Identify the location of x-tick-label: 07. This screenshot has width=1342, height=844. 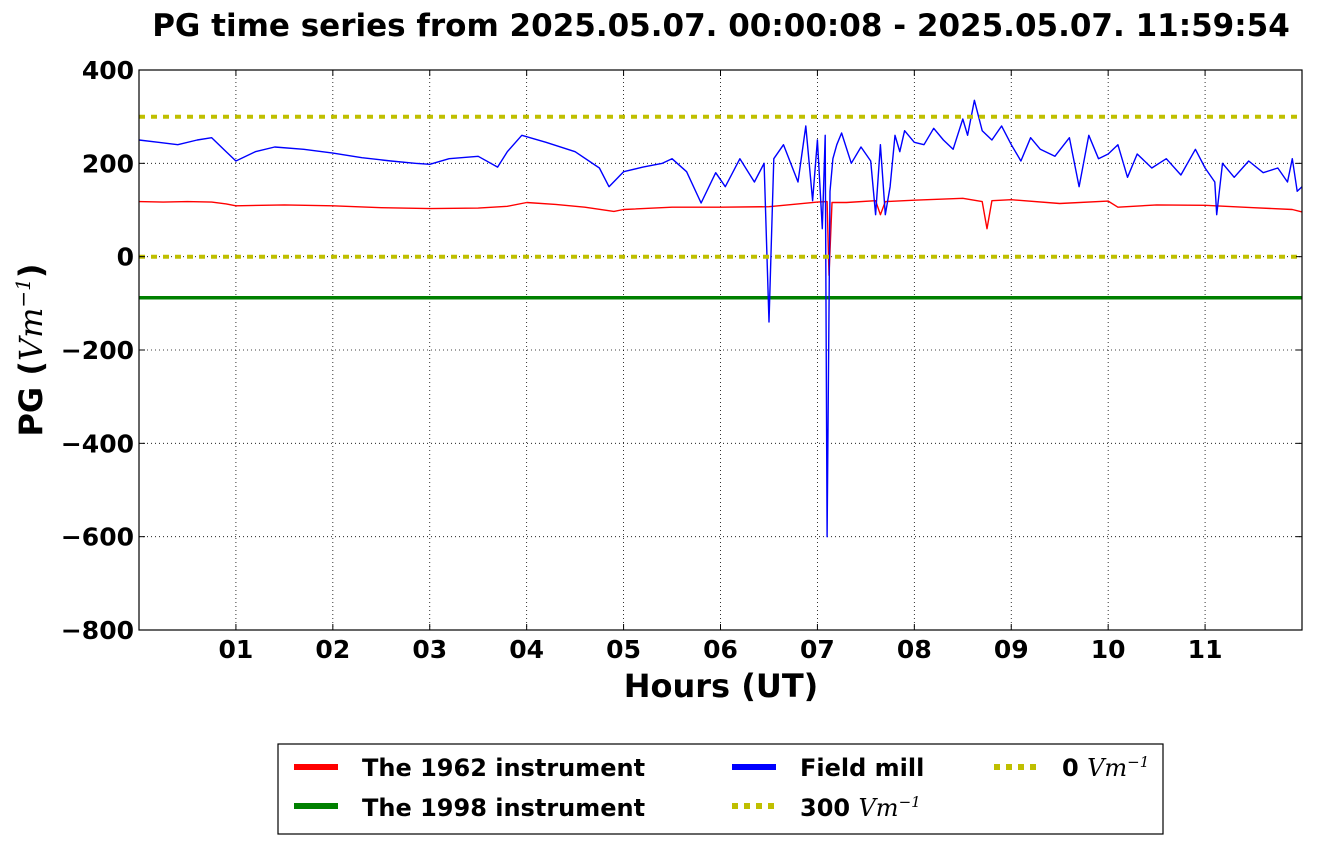
(817, 649).